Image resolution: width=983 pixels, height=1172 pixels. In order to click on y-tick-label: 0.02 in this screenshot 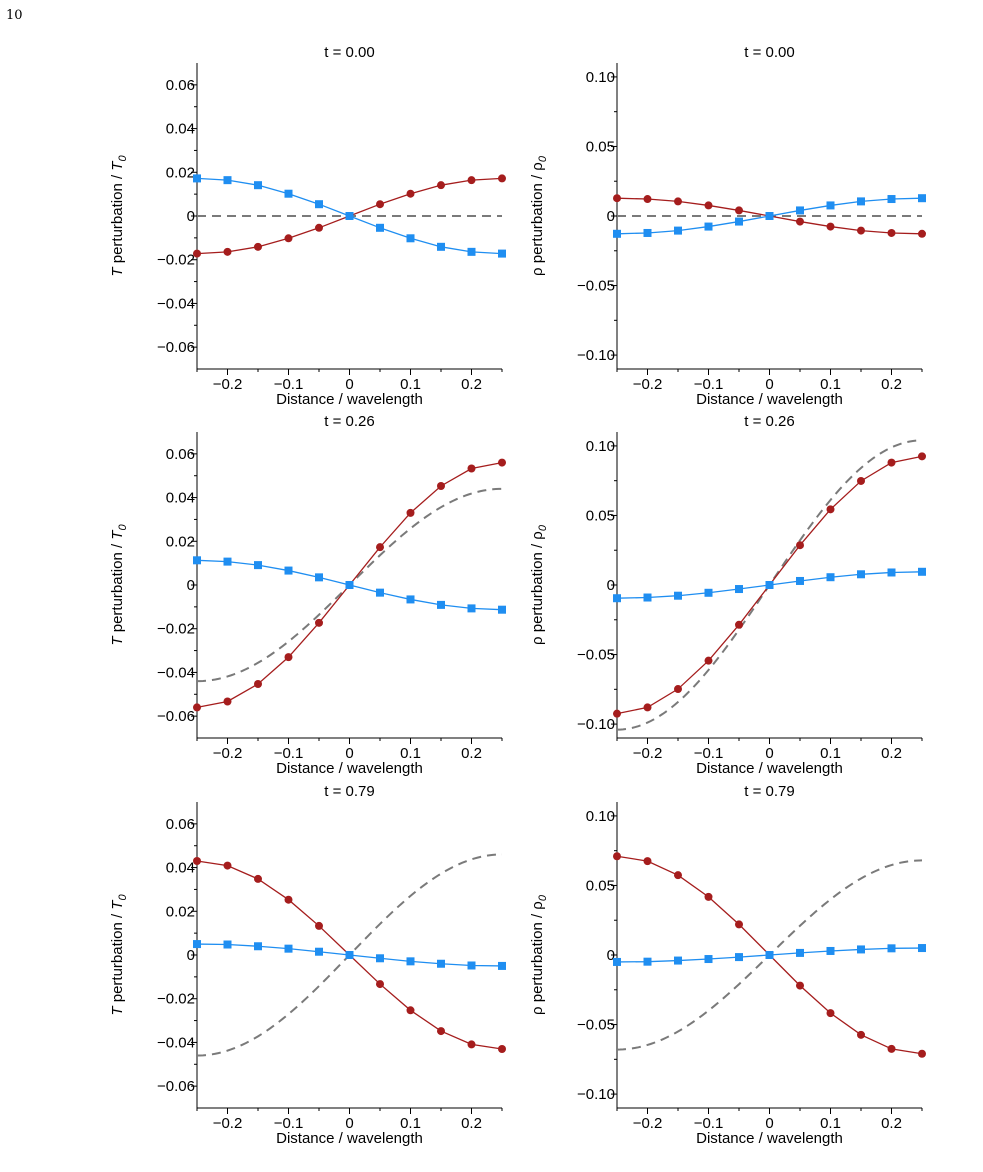, I will do `click(180, 172)`.